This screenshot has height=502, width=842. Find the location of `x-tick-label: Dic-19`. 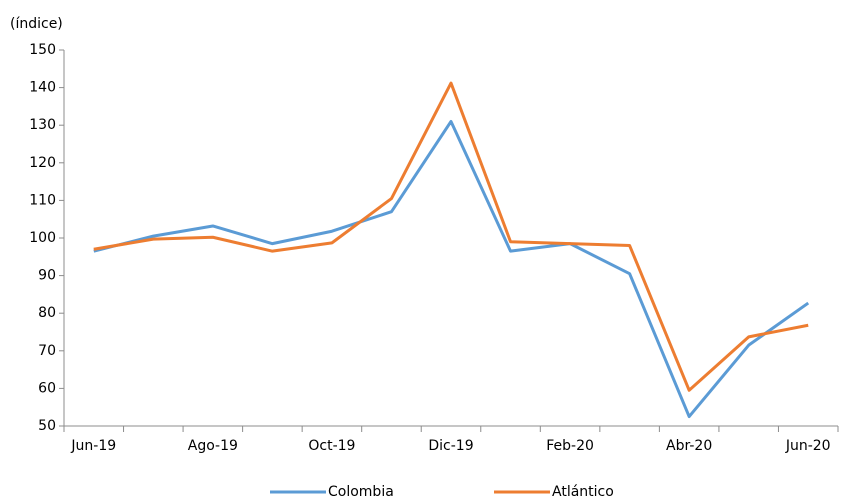

x-tick-label: Dic-19 is located at coordinates (450, 446).